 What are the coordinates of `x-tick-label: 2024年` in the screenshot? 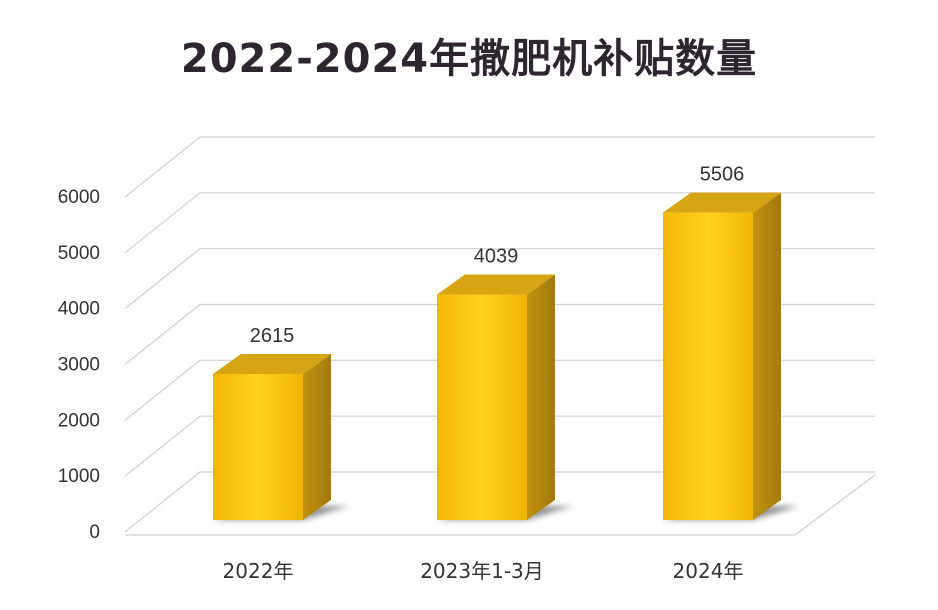 It's located at (708, 571).